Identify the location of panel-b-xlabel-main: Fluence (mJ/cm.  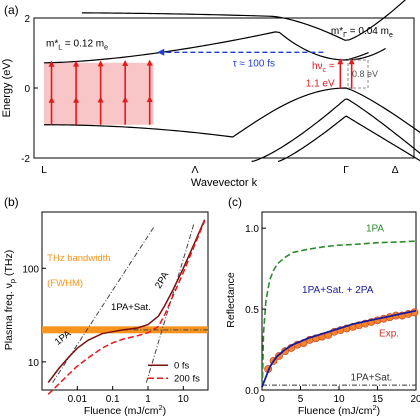
(121, 411).